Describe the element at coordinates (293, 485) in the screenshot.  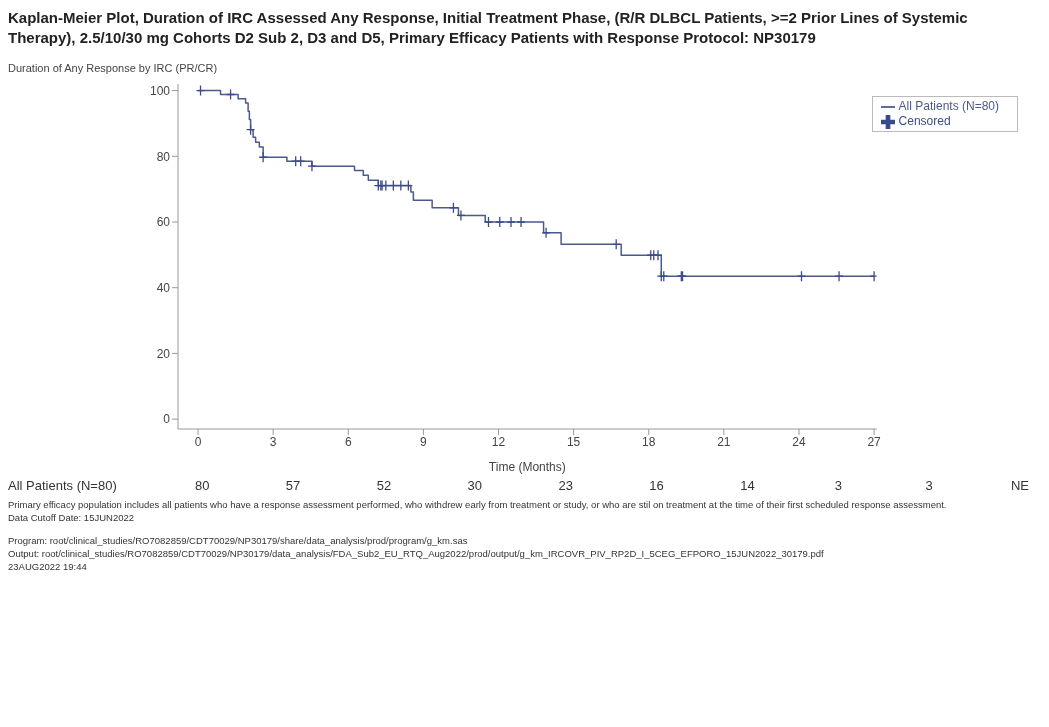
I see `text: 57` at that location.